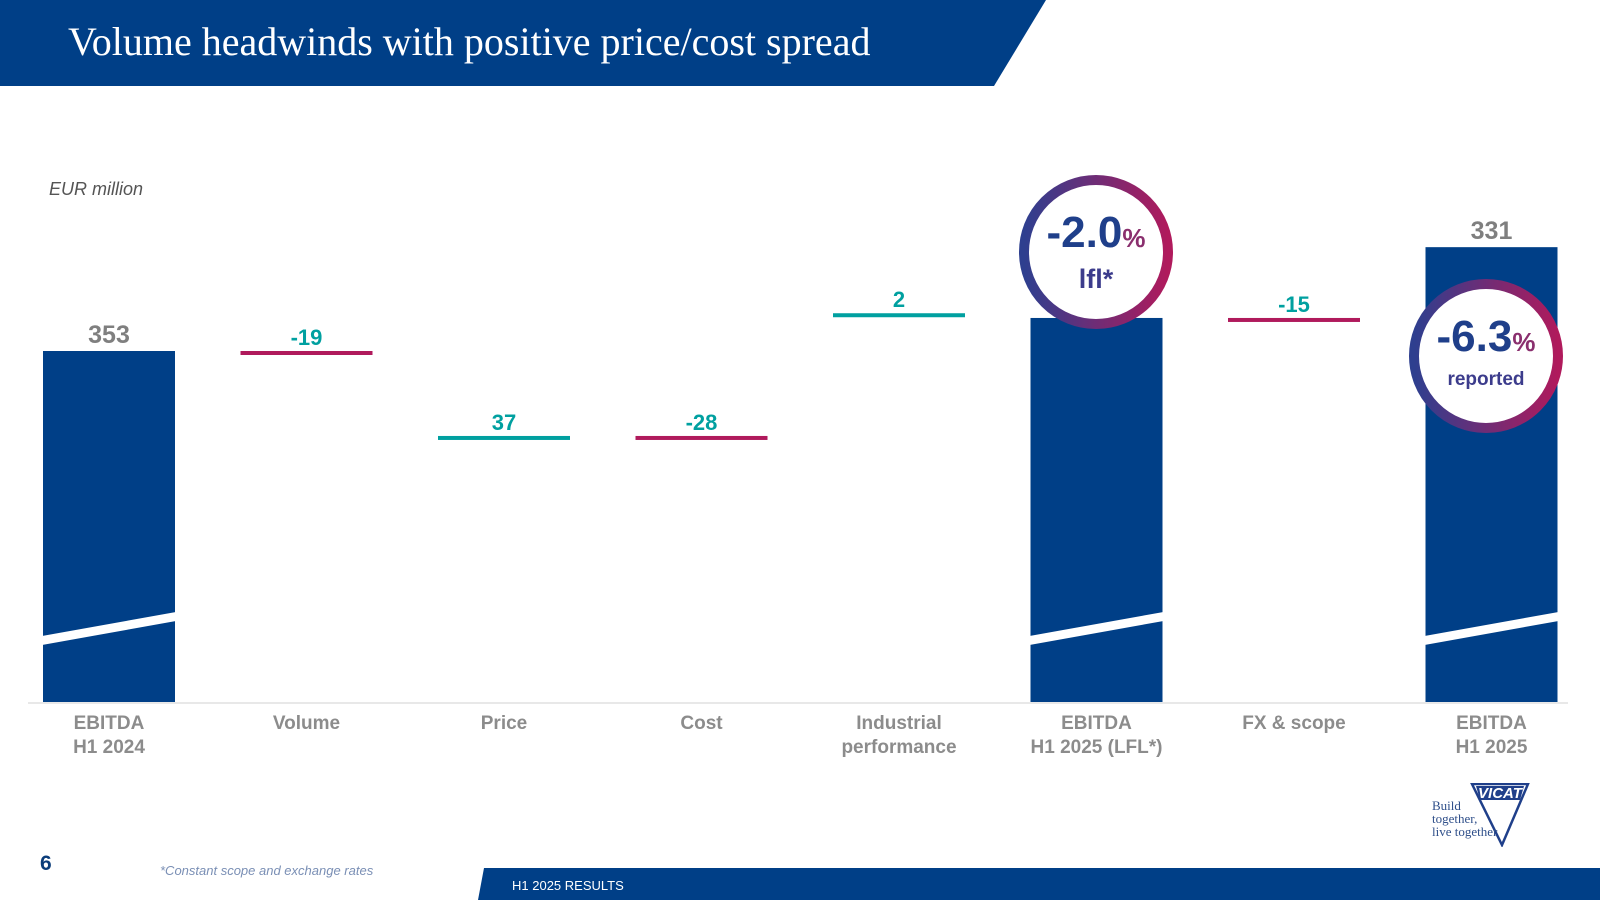 The image size is (1600, 900). I want to click on value-label-ebitda-h1-2024: 353, so click(109, 335).